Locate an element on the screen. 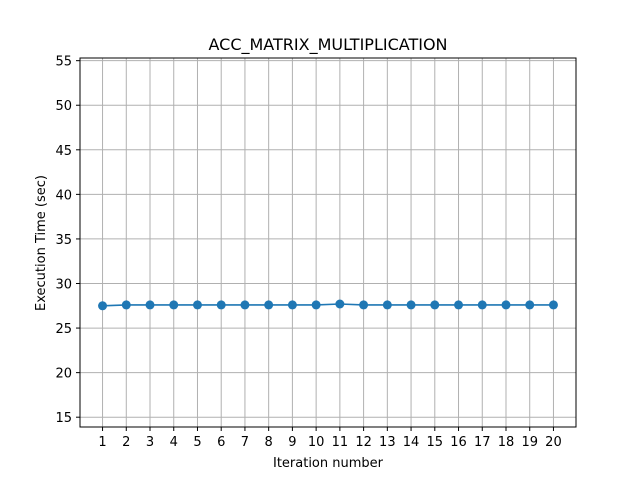 The image size is (640, 480). x-tick-label: 4 is located at coordinates (174, 442).